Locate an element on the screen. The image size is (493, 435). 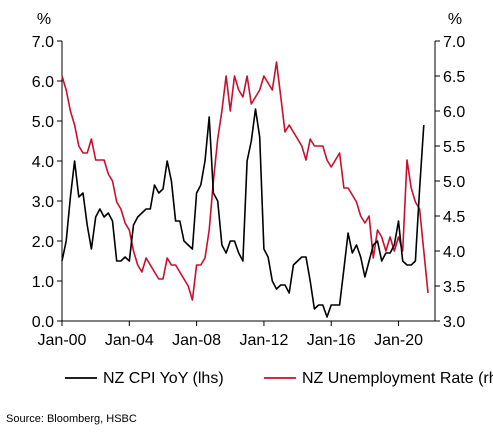
right-tick-label: 5.5 is located at coordinates (454, 147).